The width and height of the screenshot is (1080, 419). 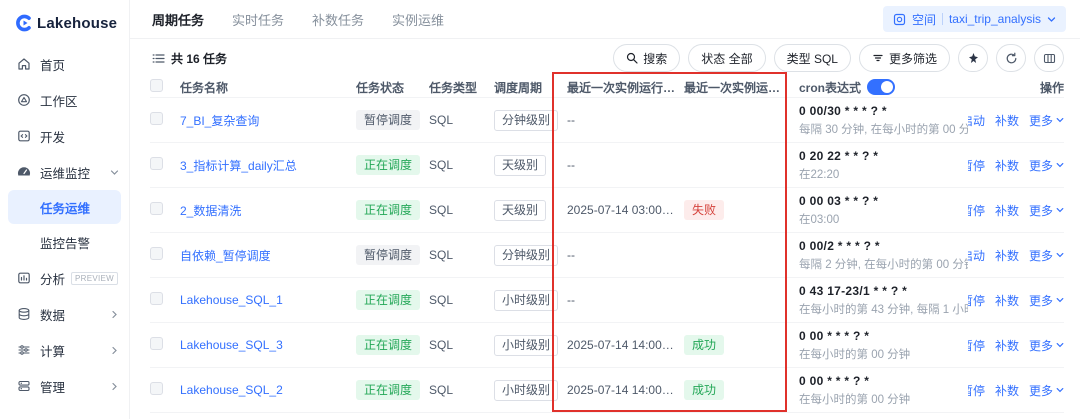 I want to click on header-cron: cron表达式, so click(x=830, y=87).